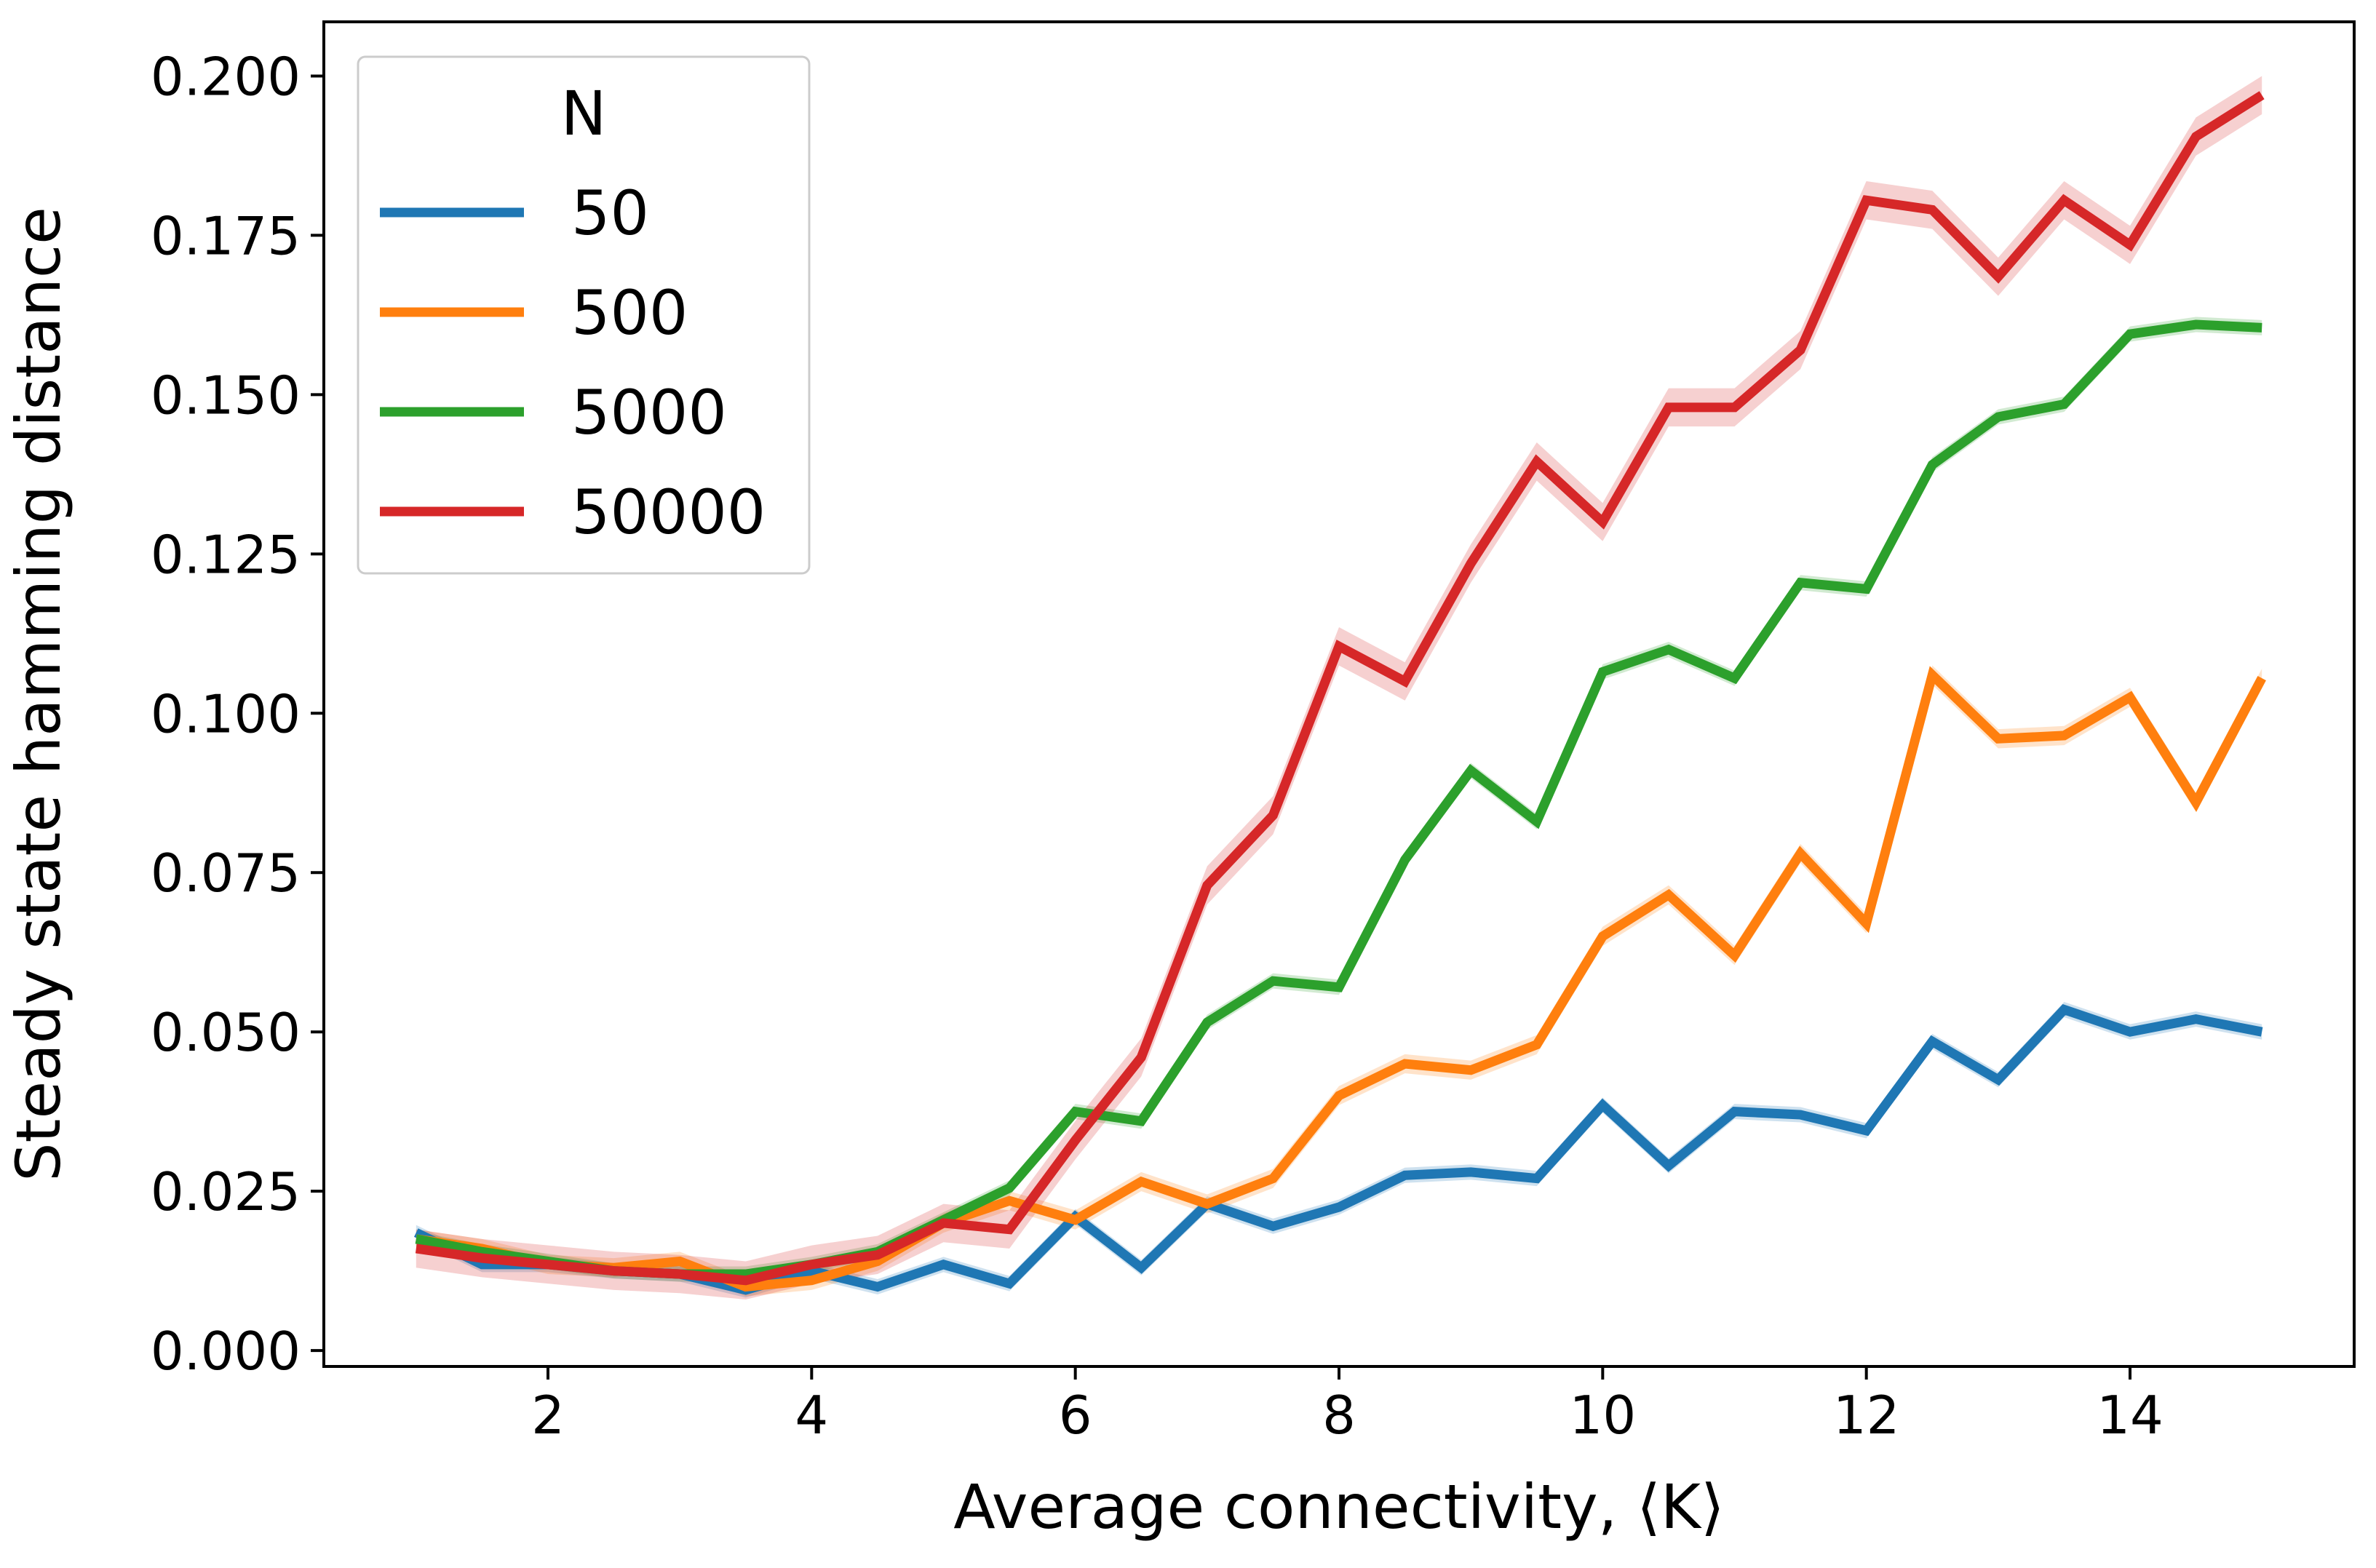 The image size is (2376, 1568). What do you see at coordinates (548, 1415) in the screenshot?
I see `x-tick-label: 2` at bounding box center [548, 1415].